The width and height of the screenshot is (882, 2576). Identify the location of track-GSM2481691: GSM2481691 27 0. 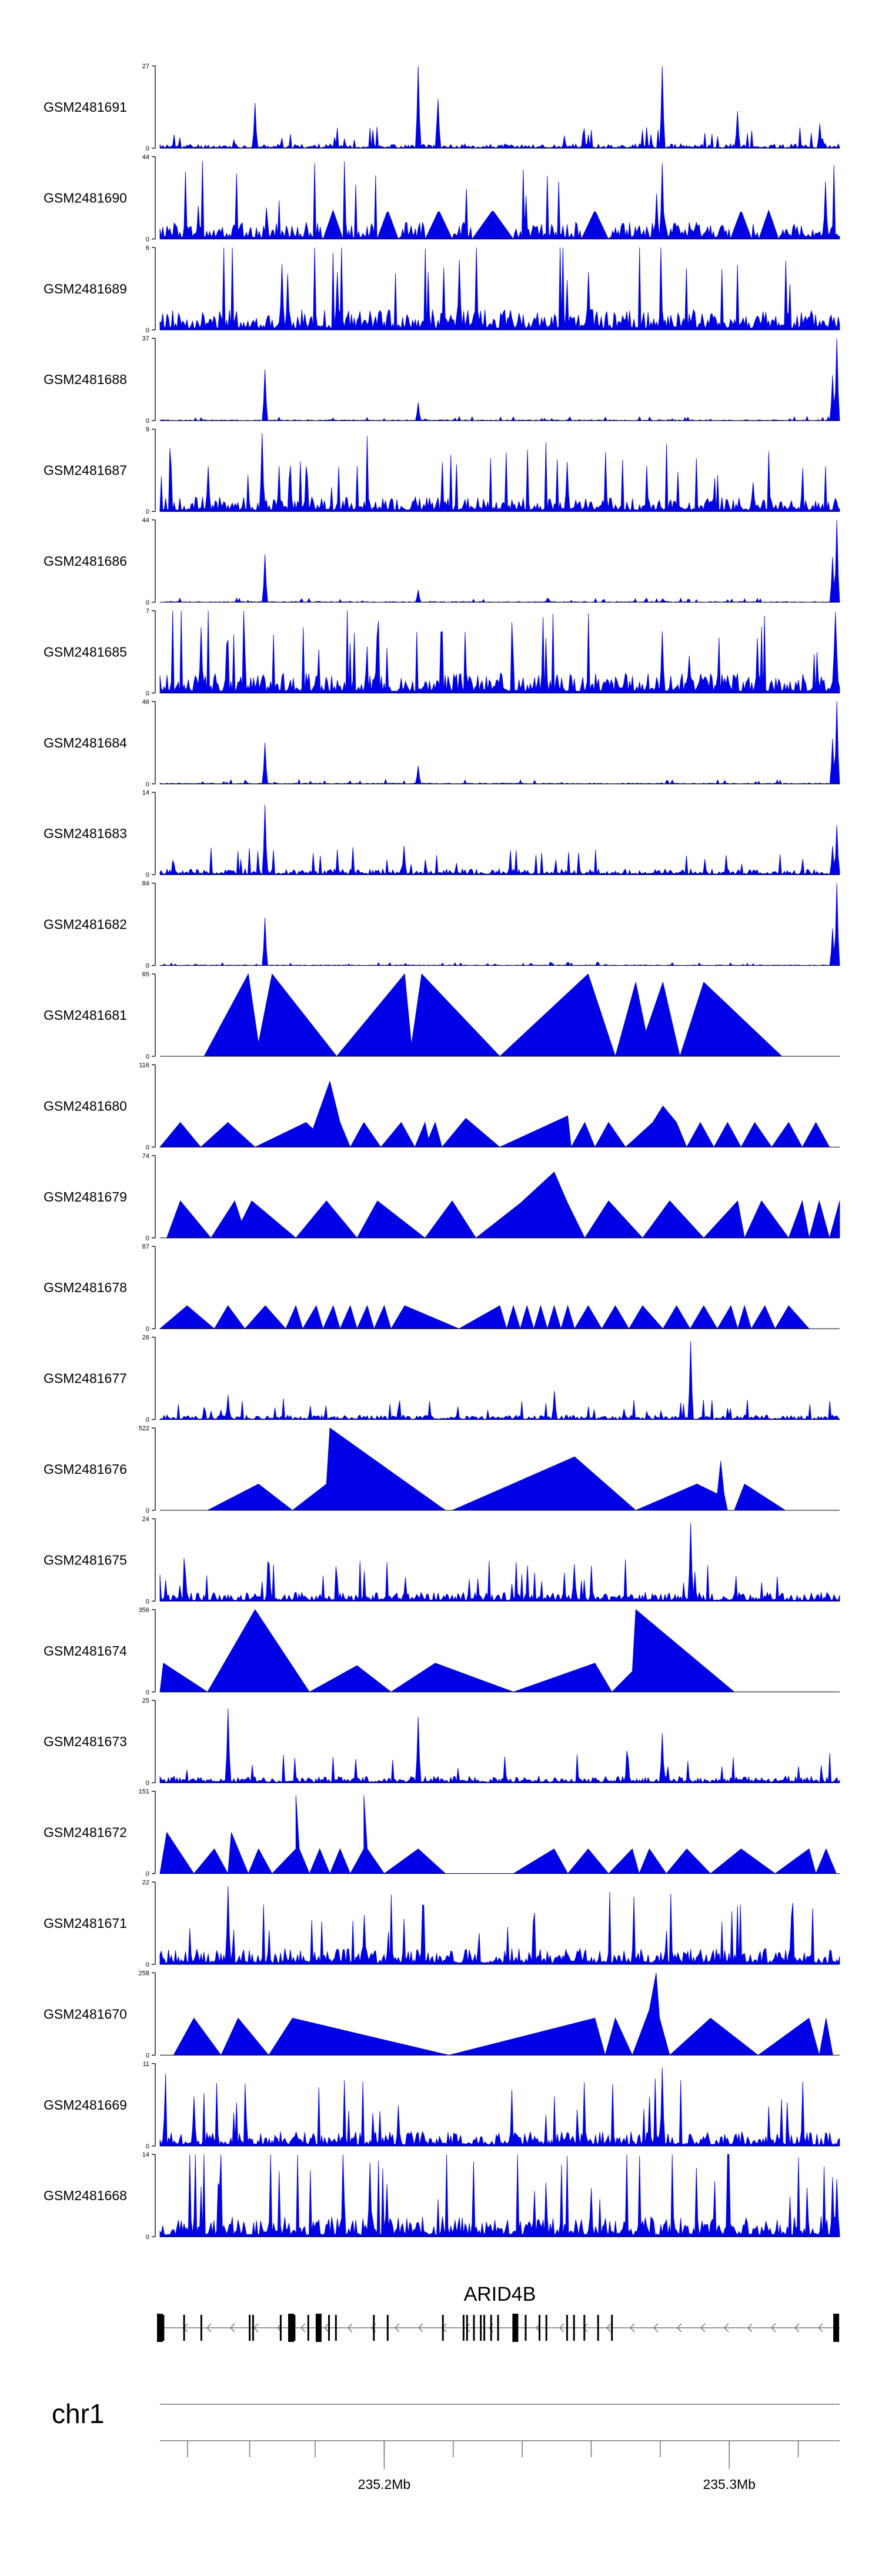
(442, 107).